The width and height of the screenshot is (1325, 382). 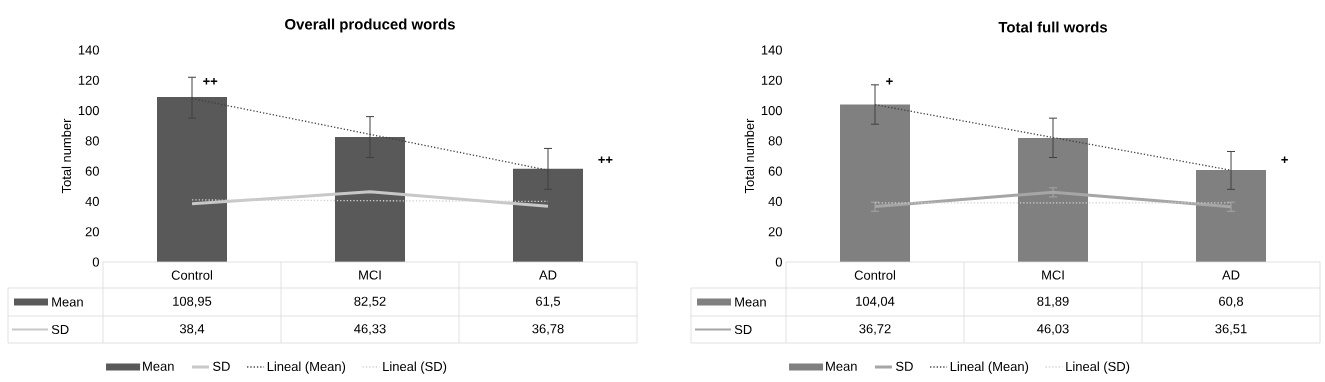 I want to click on chart-title: Overall produced words, so click(x=370, y=25).